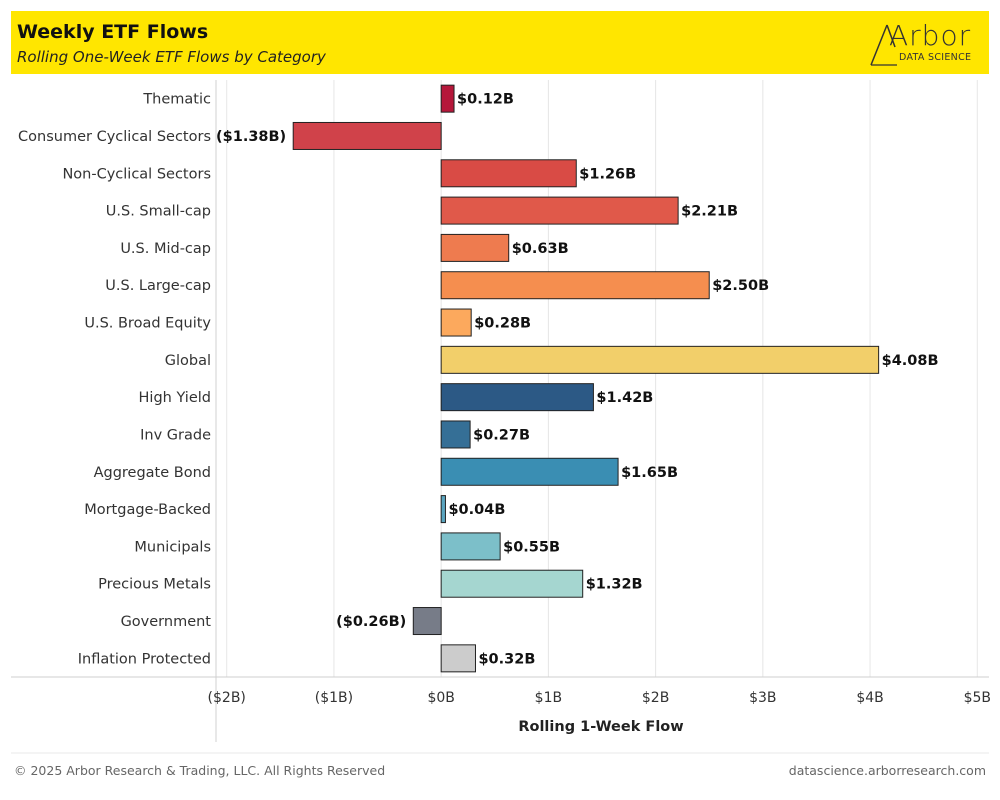  Describe the element at coordinates (883, 45) in the screenshot. I see `arbor-logo-mark` at that location.